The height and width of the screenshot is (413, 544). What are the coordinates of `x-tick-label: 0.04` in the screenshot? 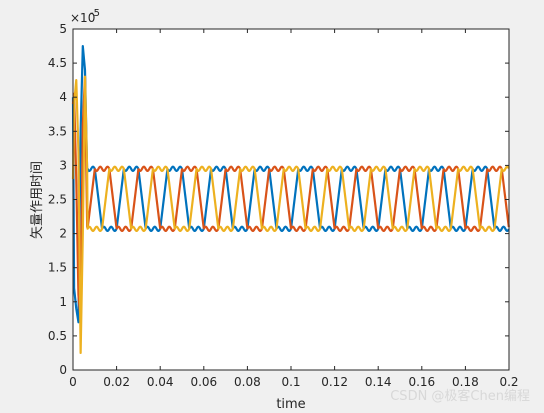 It's located at (160, 382).